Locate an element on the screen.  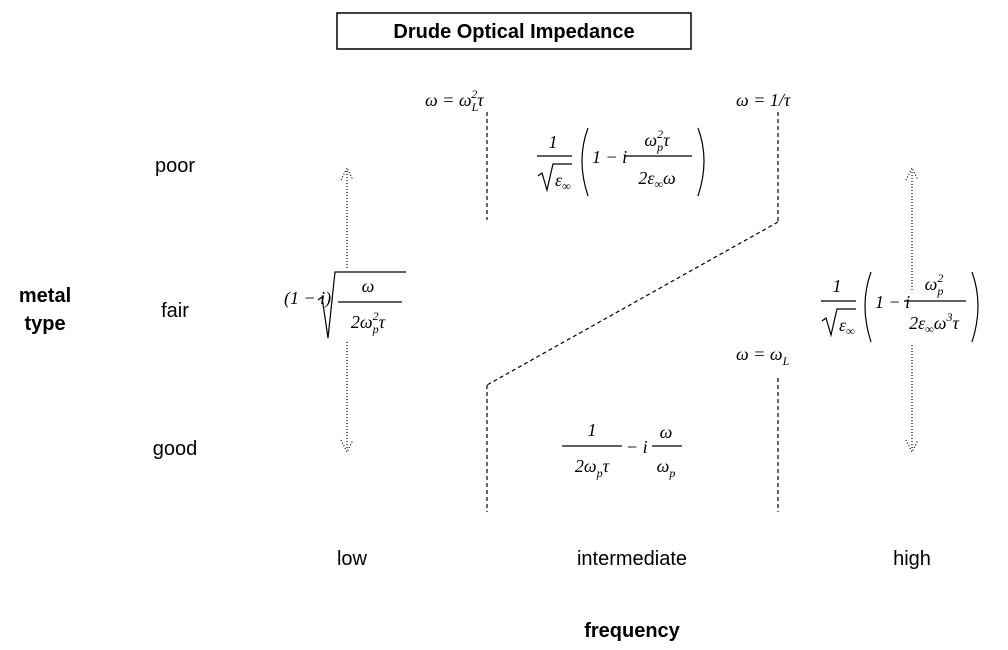
formula: ωp2τ is located at coordinates (657, 140).